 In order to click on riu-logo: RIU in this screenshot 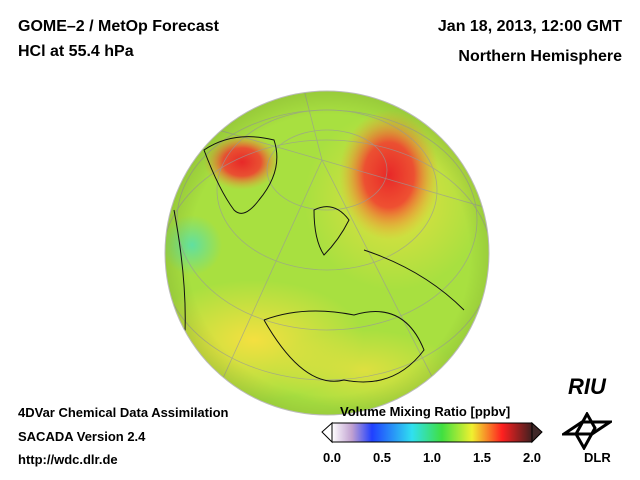, I will do `click(587, 386)`.